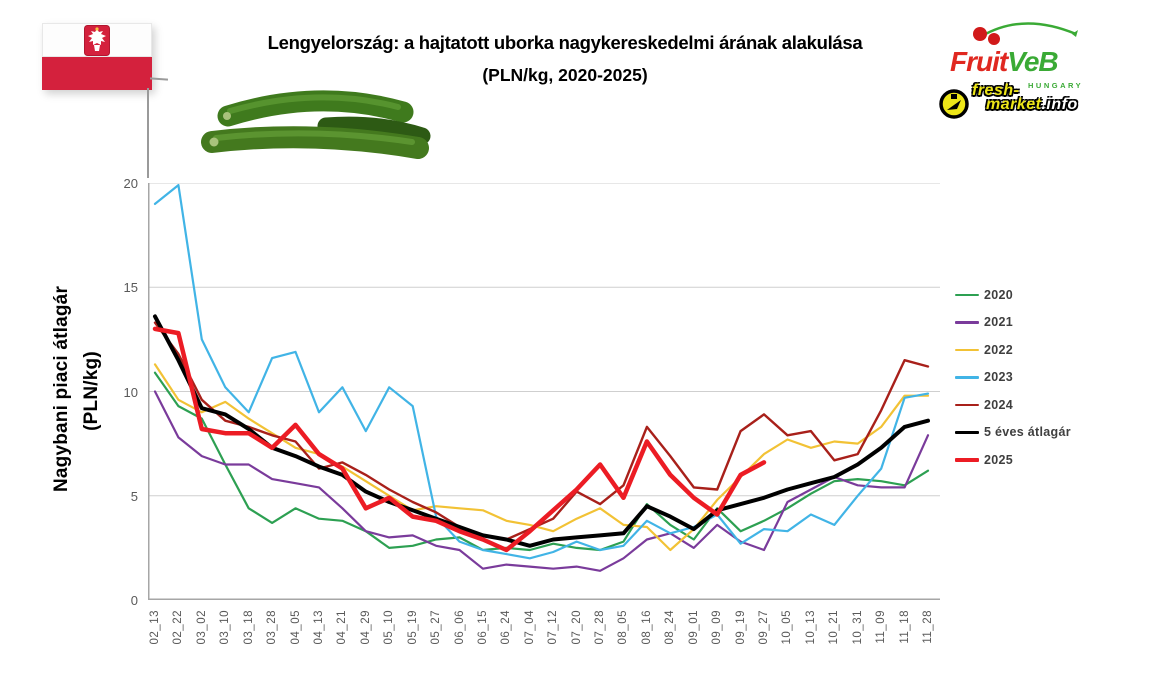  What do you see at coordinates (576, 627) in the screenshot?
I see `x-tick-label: 07_20` at bounding box center [576, 627].